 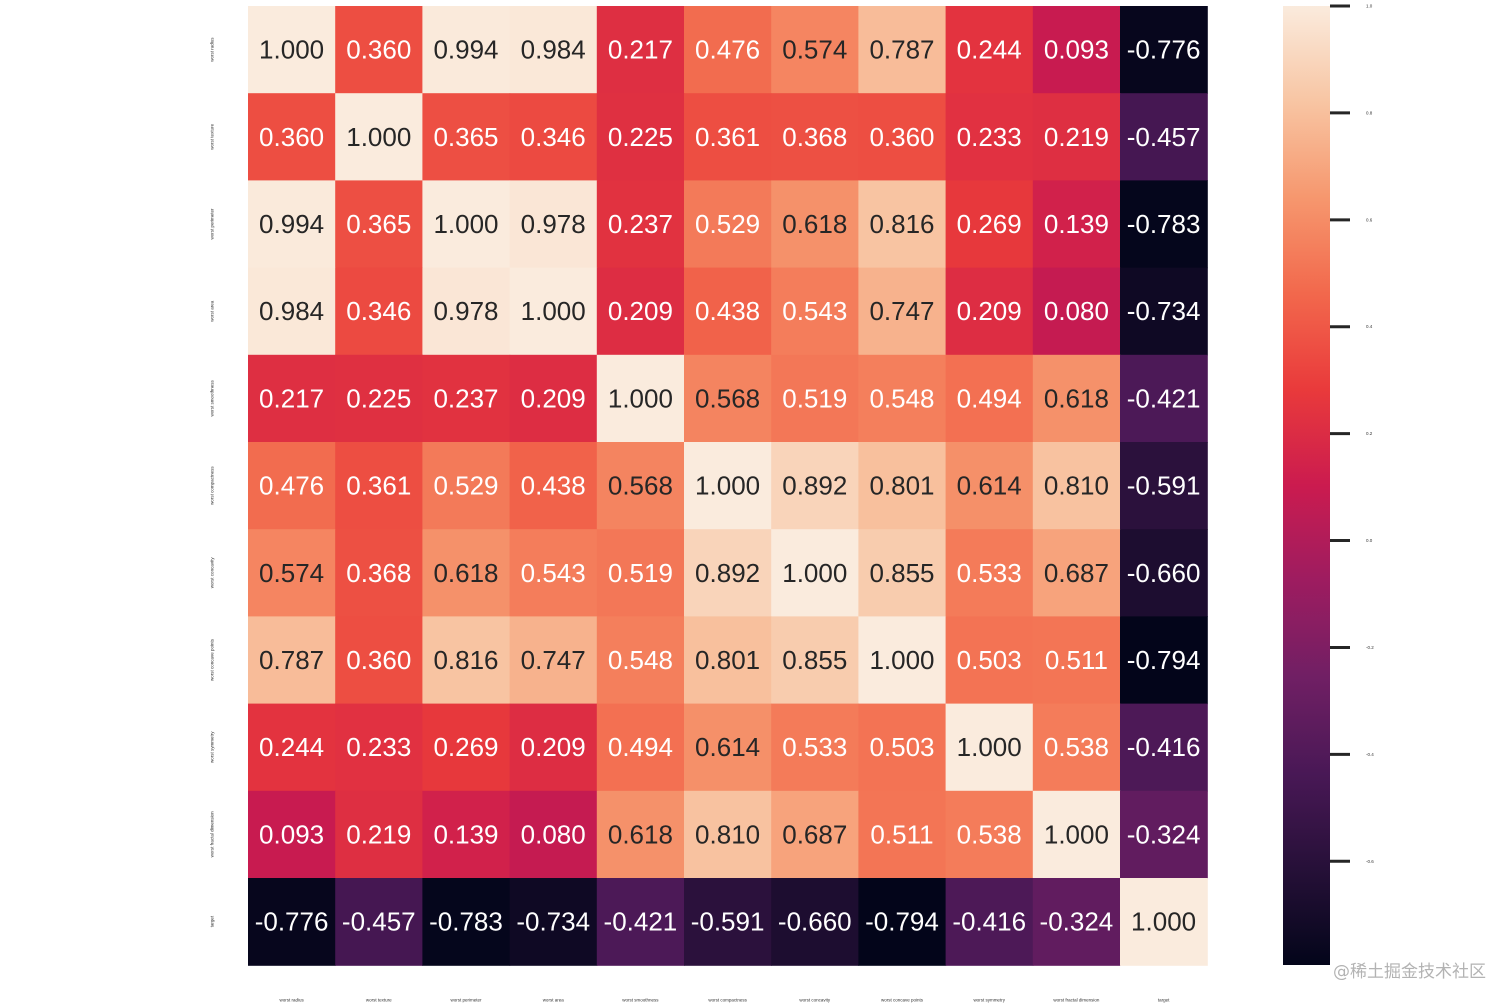 What do you see at coordinates (1369, 219) in the screenshot?
I see `colorbar-tick-label: 0.6` at bounding box center [1369, 219].